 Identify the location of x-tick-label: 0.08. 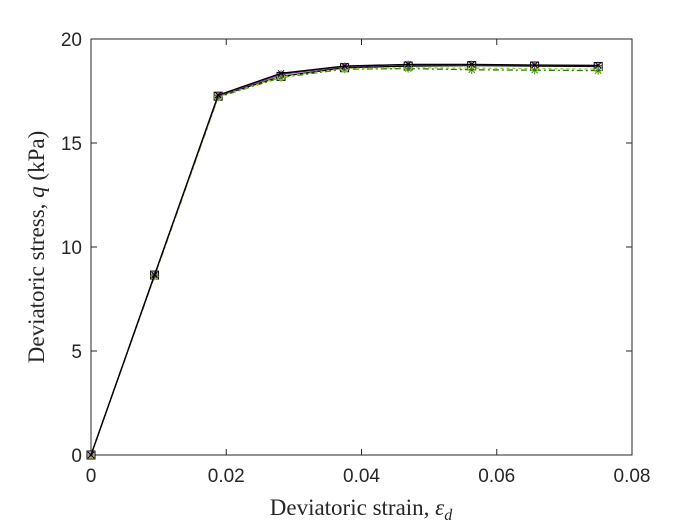
(632, 476).